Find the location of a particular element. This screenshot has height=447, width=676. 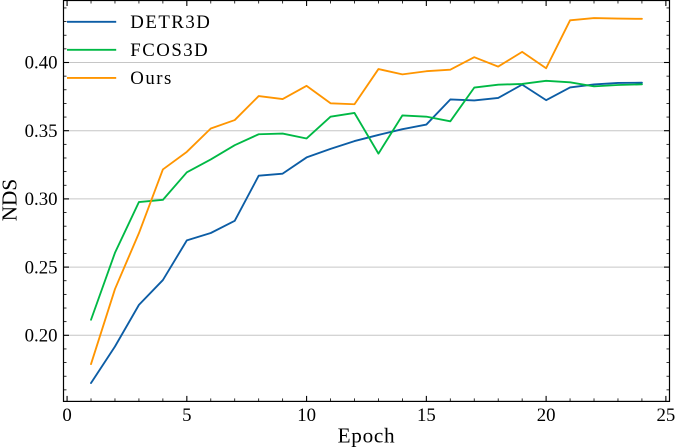

svg-text: DETR3D is located at coordinates (170, 22).